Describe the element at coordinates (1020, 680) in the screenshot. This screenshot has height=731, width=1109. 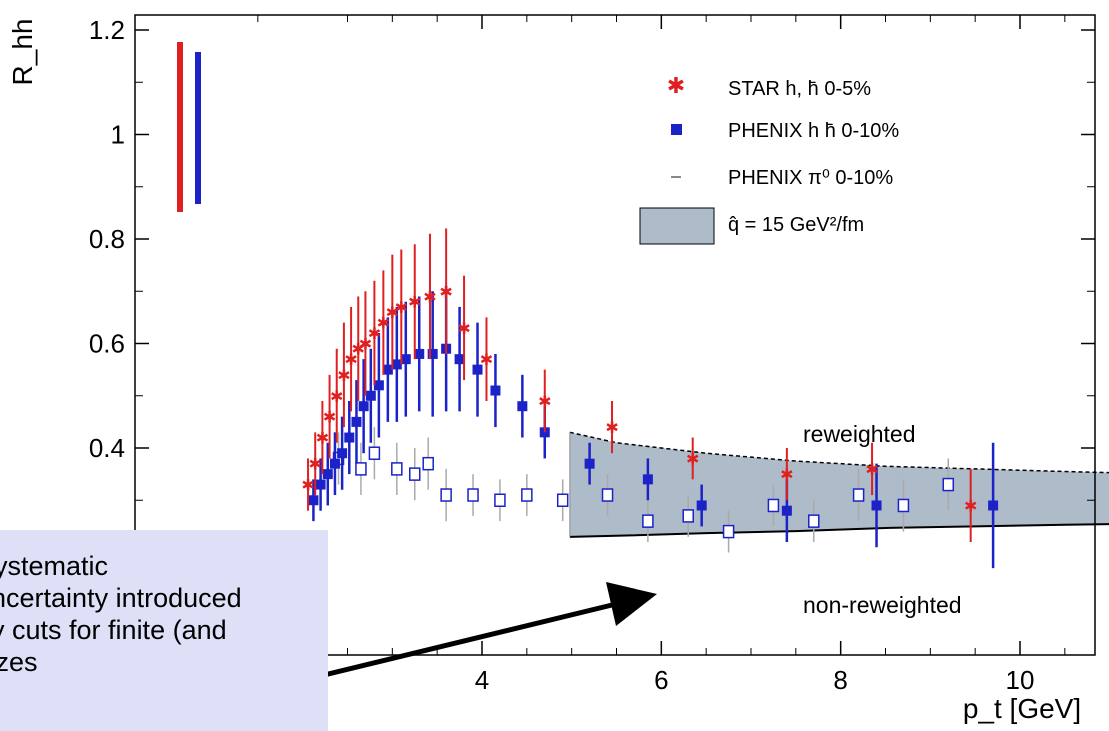
I see `x-tick-label: 10` at that location.